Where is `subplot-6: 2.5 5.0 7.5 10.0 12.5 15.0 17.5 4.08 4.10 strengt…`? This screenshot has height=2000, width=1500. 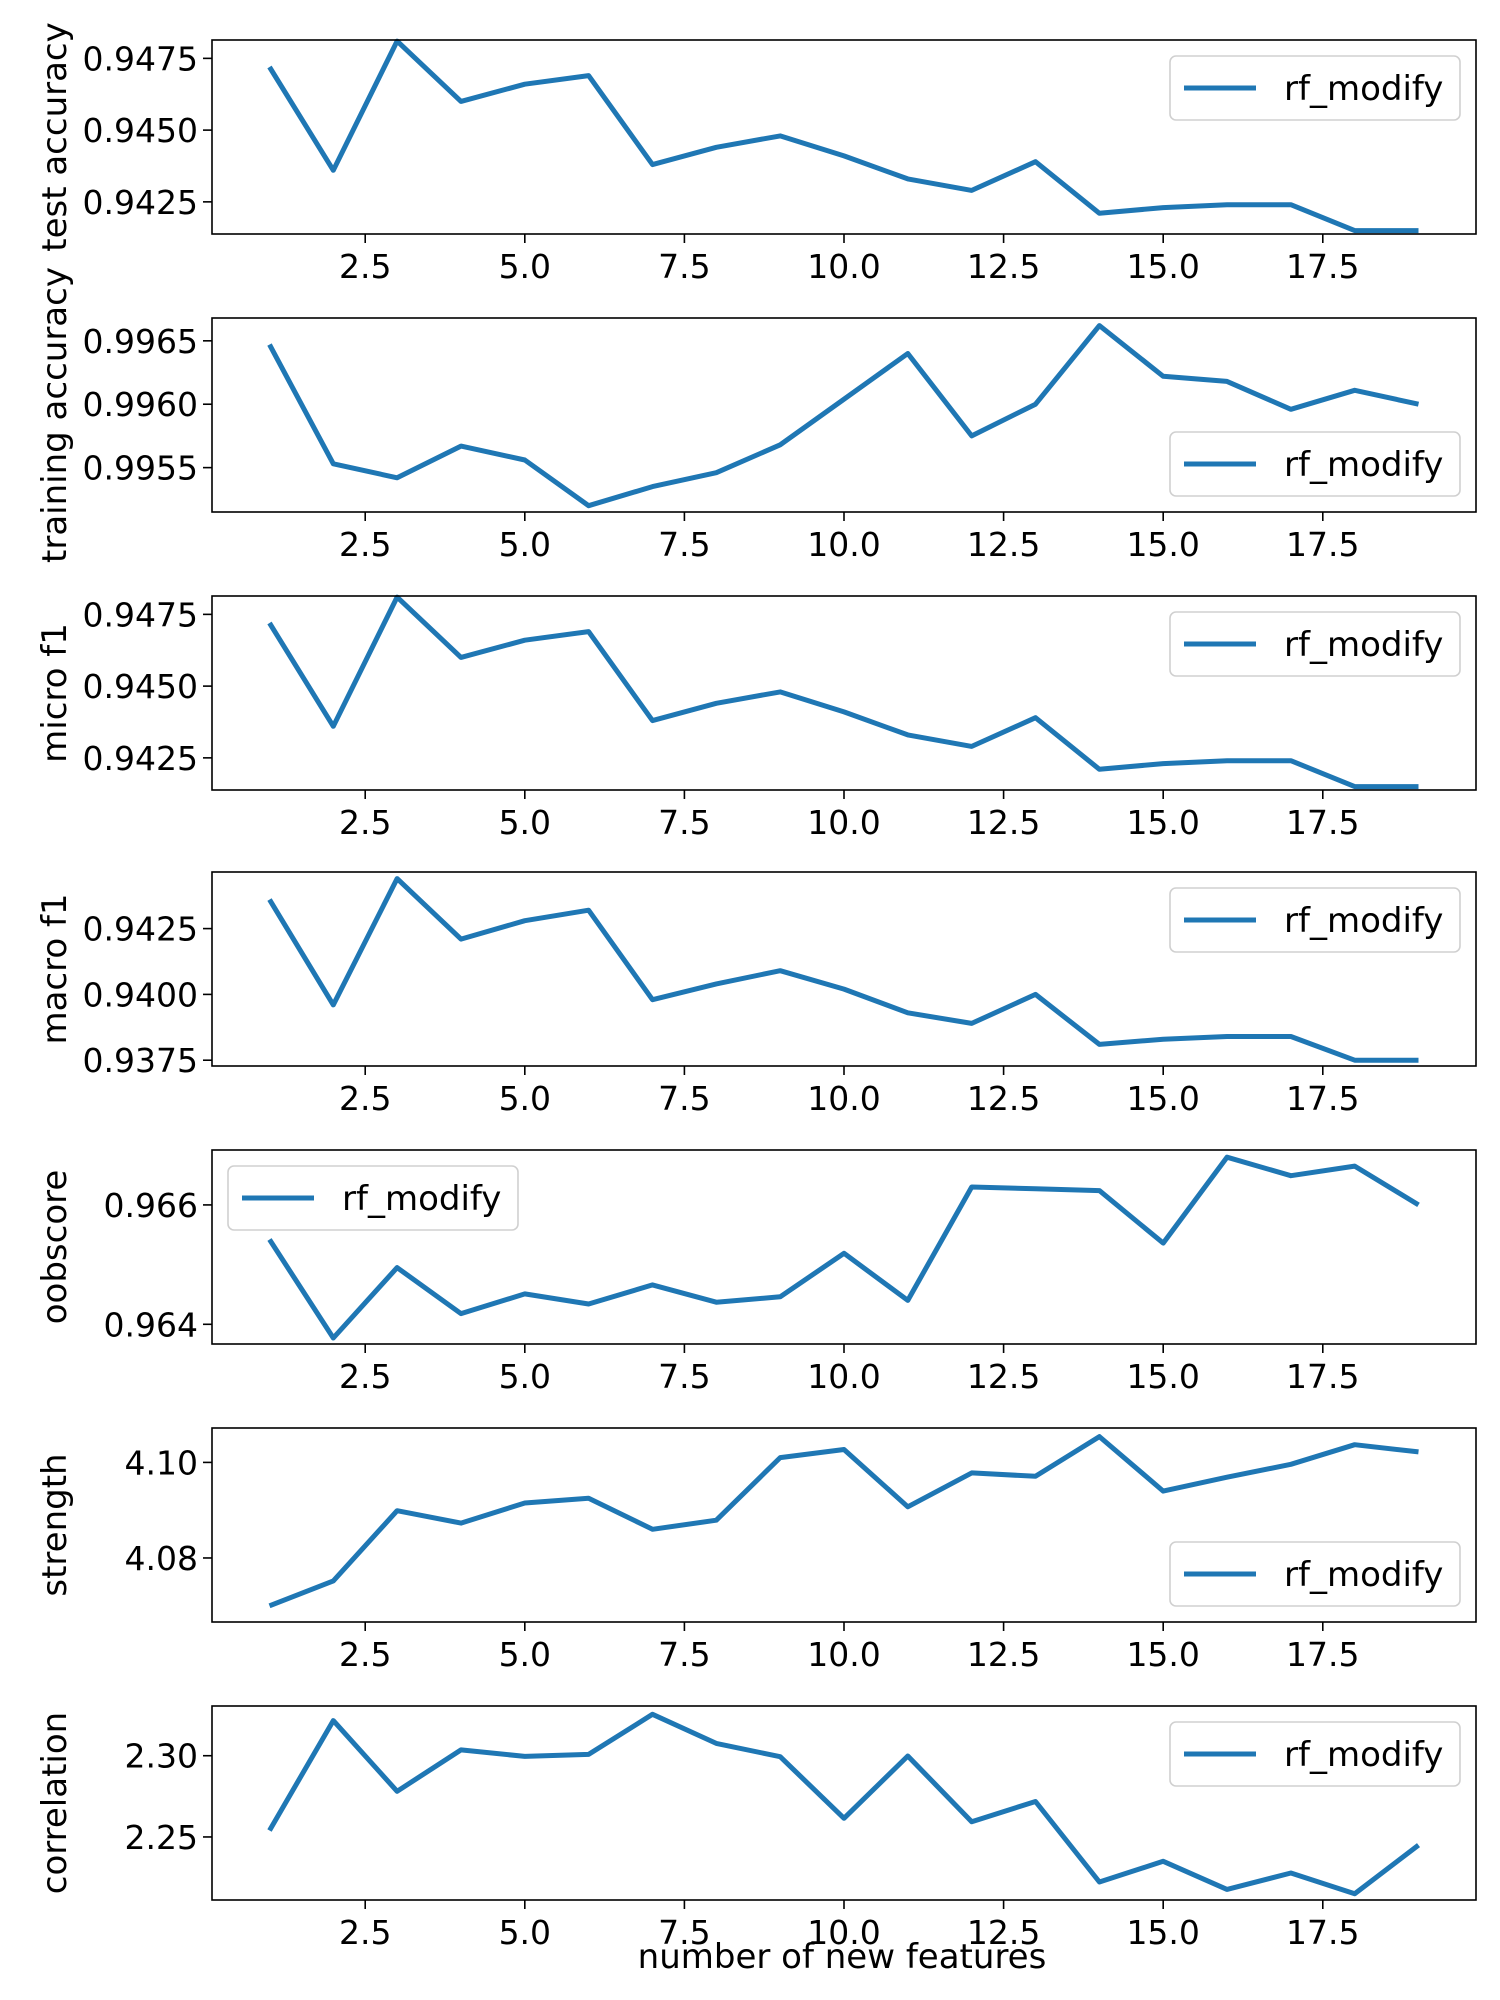 subplot-6: 2.5 5.0 7.5 10.0 12.5 15.0 17.5 4.08 4.10 strengt… is located at coordinates (756, 1550).